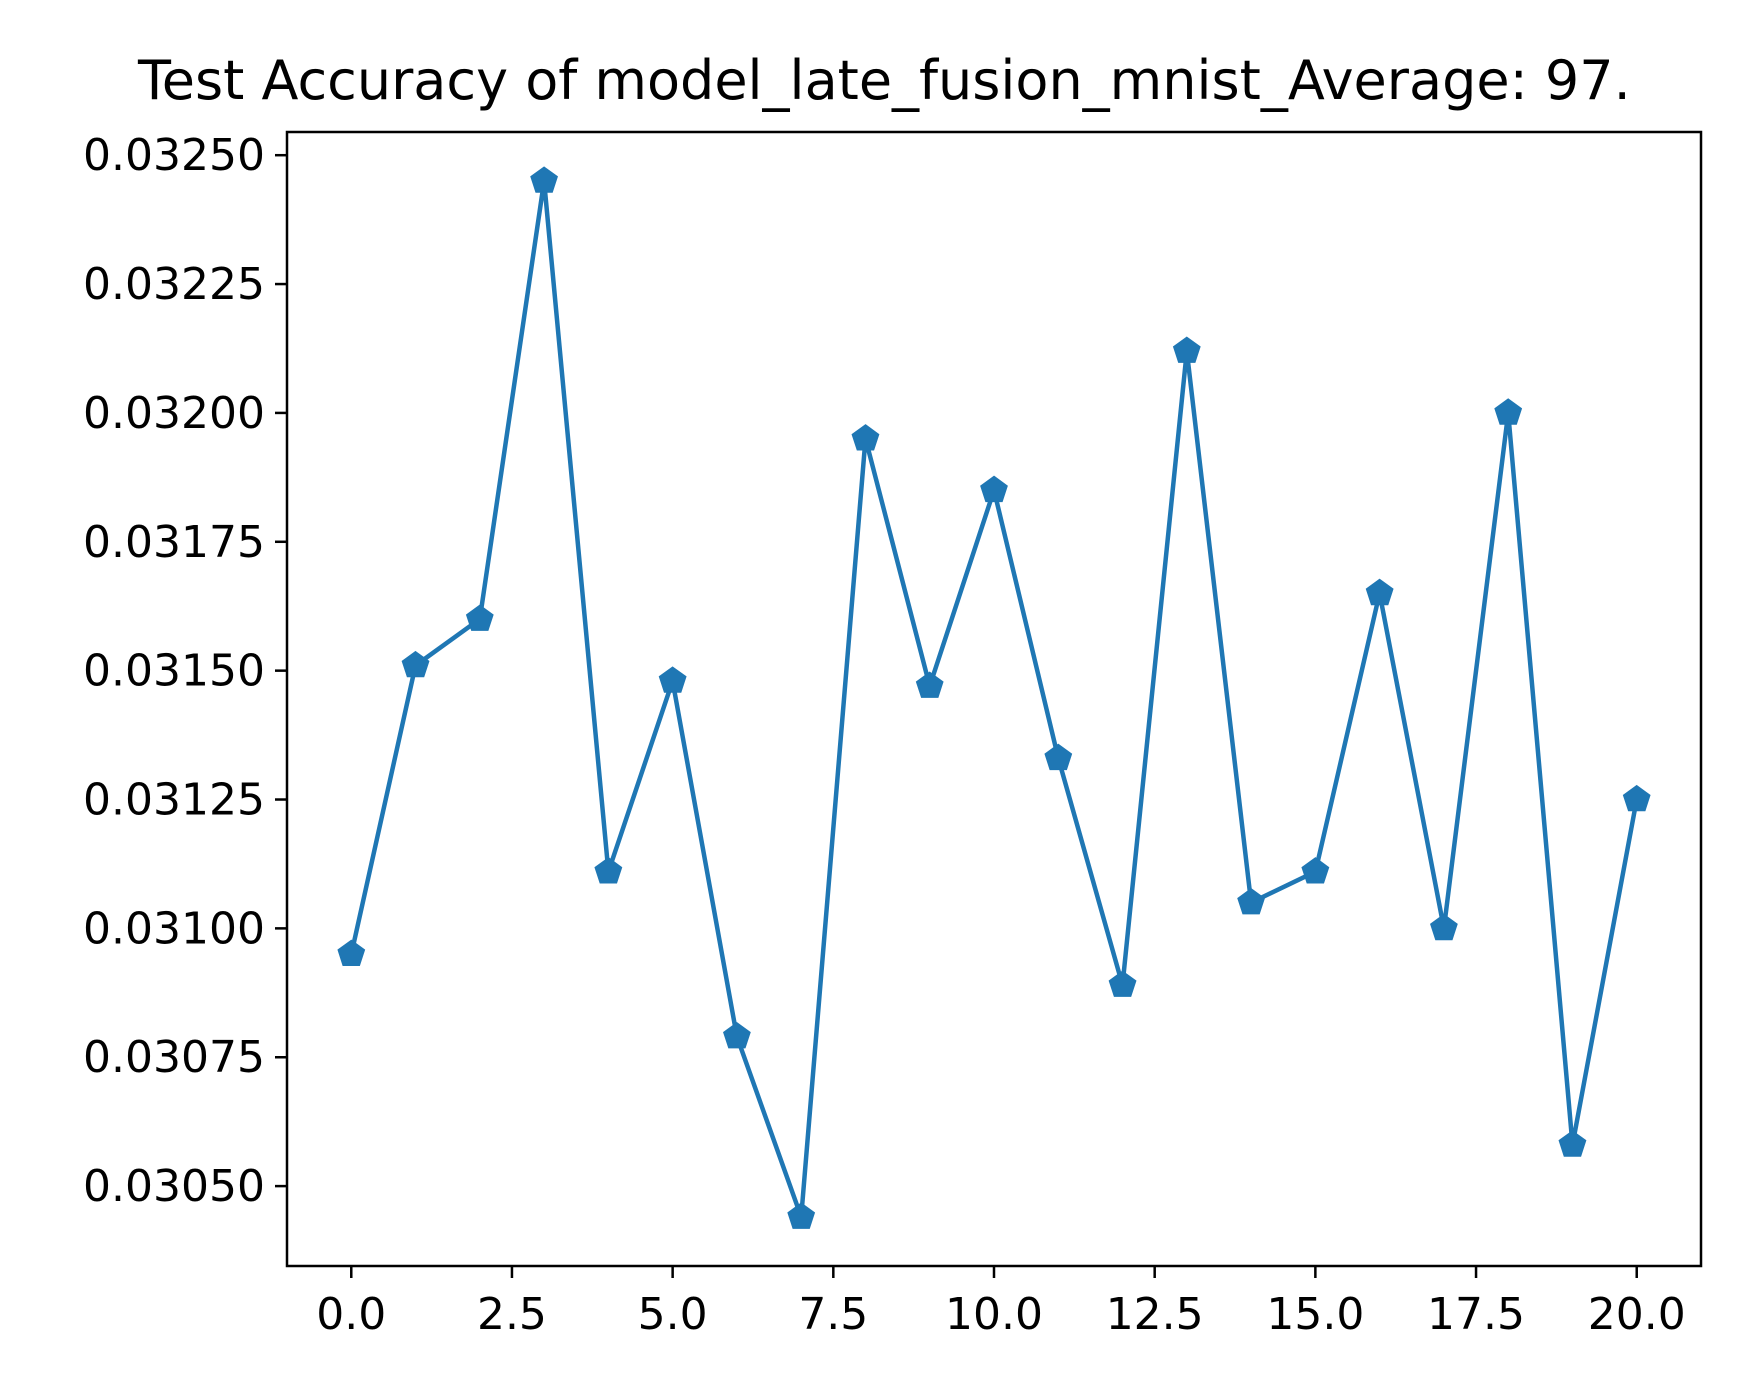  I want to click on y-tick-label: 0.03100, so click(174, 928).